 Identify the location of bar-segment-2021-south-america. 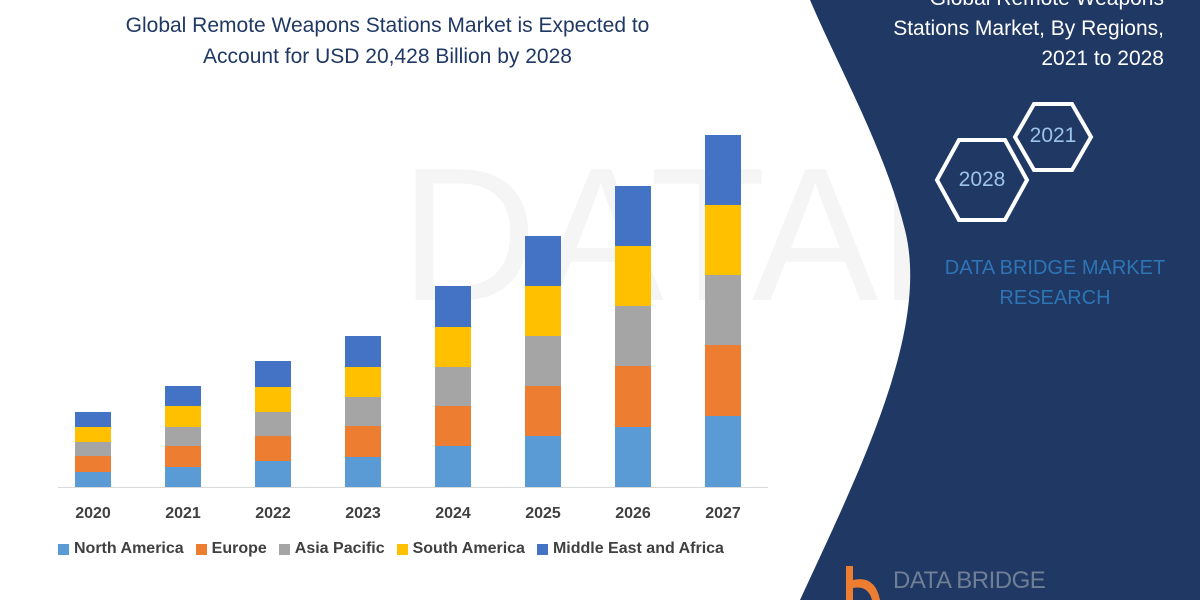
(183, 416).